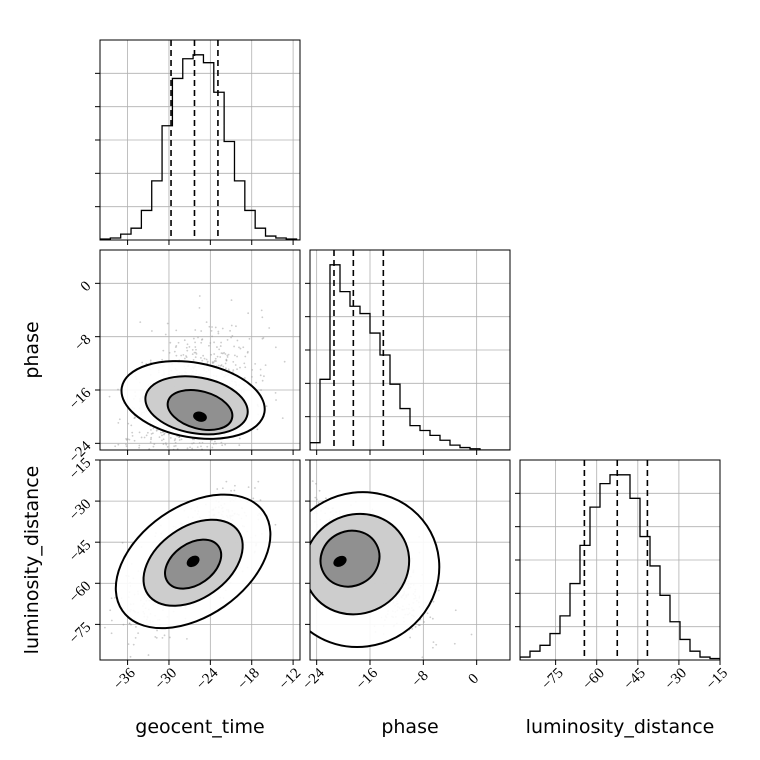  I want to click on contour-line, so click(200, 410).